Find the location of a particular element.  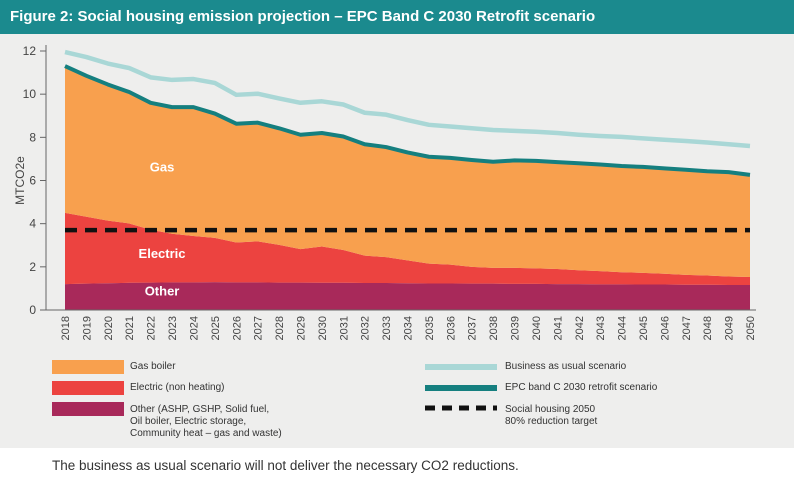

x-tick-label: 2027 is located at coordinates (259, 328).